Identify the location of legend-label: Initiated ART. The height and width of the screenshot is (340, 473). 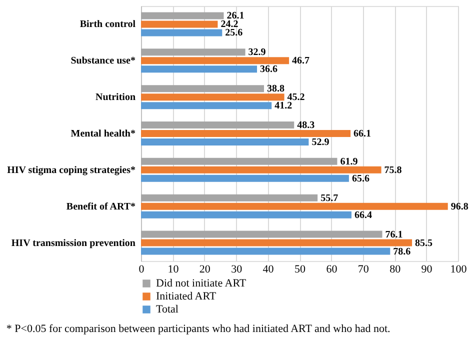
(186, 296).